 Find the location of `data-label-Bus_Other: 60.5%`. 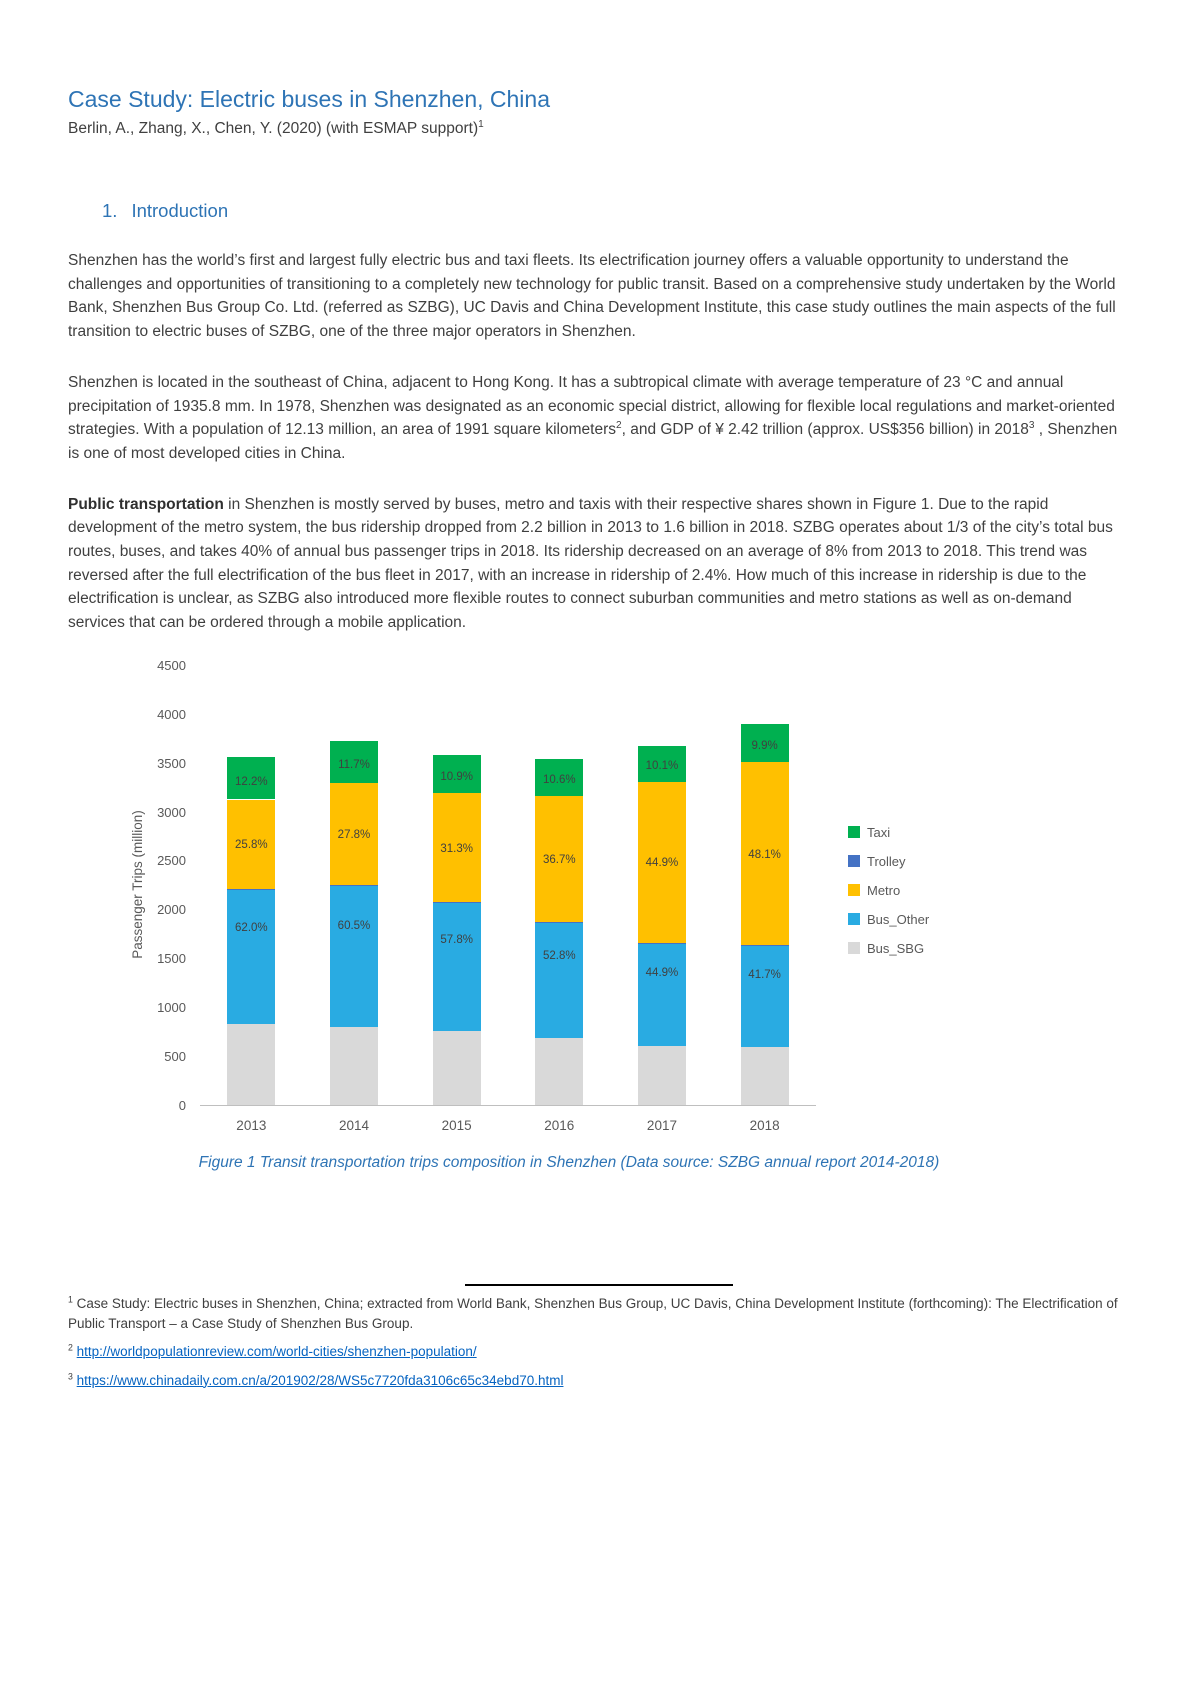

data-label-Bus_Other: 60.5% is located at coordinates (354, 925).